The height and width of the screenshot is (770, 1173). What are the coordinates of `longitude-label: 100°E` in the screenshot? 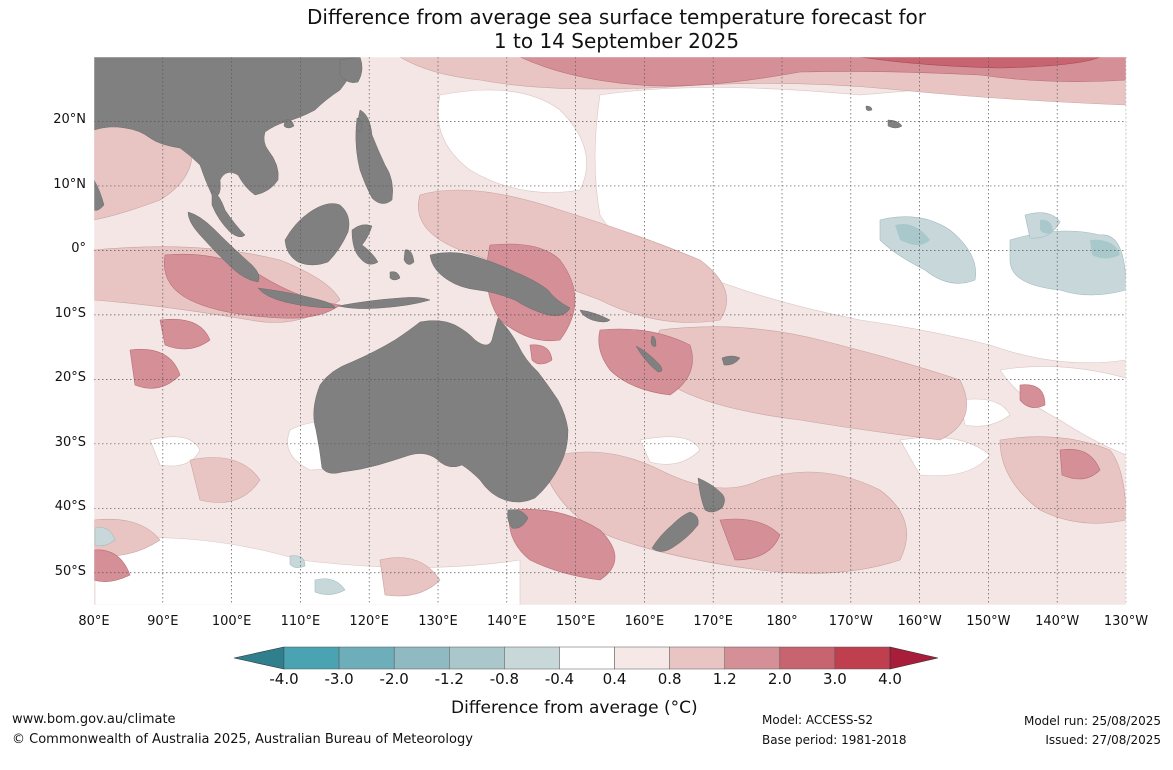 It's located at (231, 621).